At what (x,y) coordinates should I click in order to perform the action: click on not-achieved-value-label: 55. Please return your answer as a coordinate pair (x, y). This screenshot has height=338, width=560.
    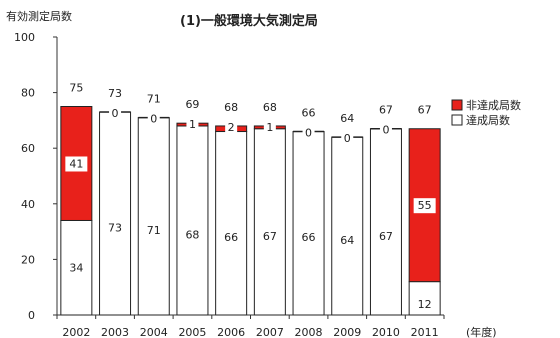
    Looking at the image, I should click on (425, 205).